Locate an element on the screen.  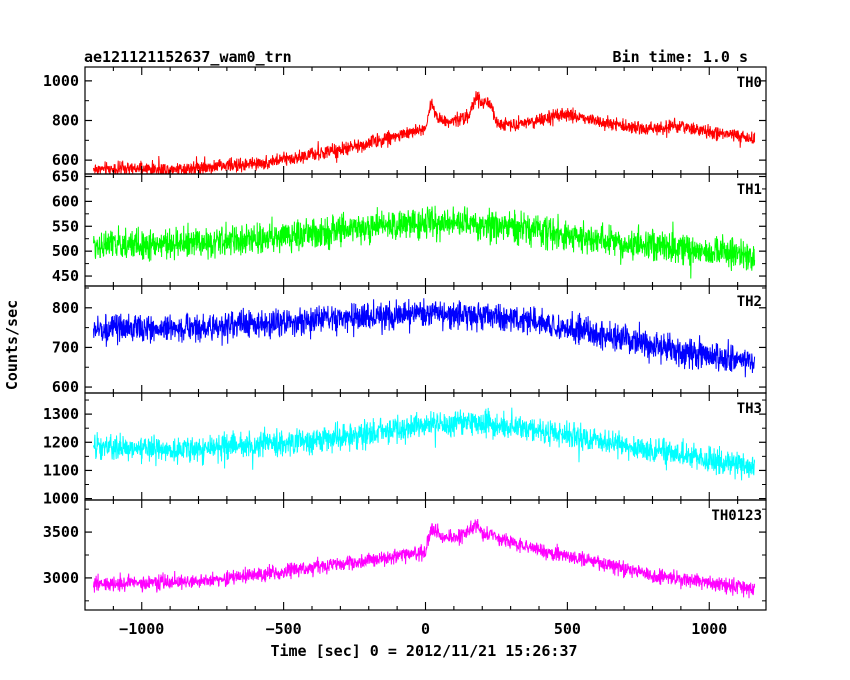
panel-th2: 600 700 800 TH2 is located at coordinates (409, 340).